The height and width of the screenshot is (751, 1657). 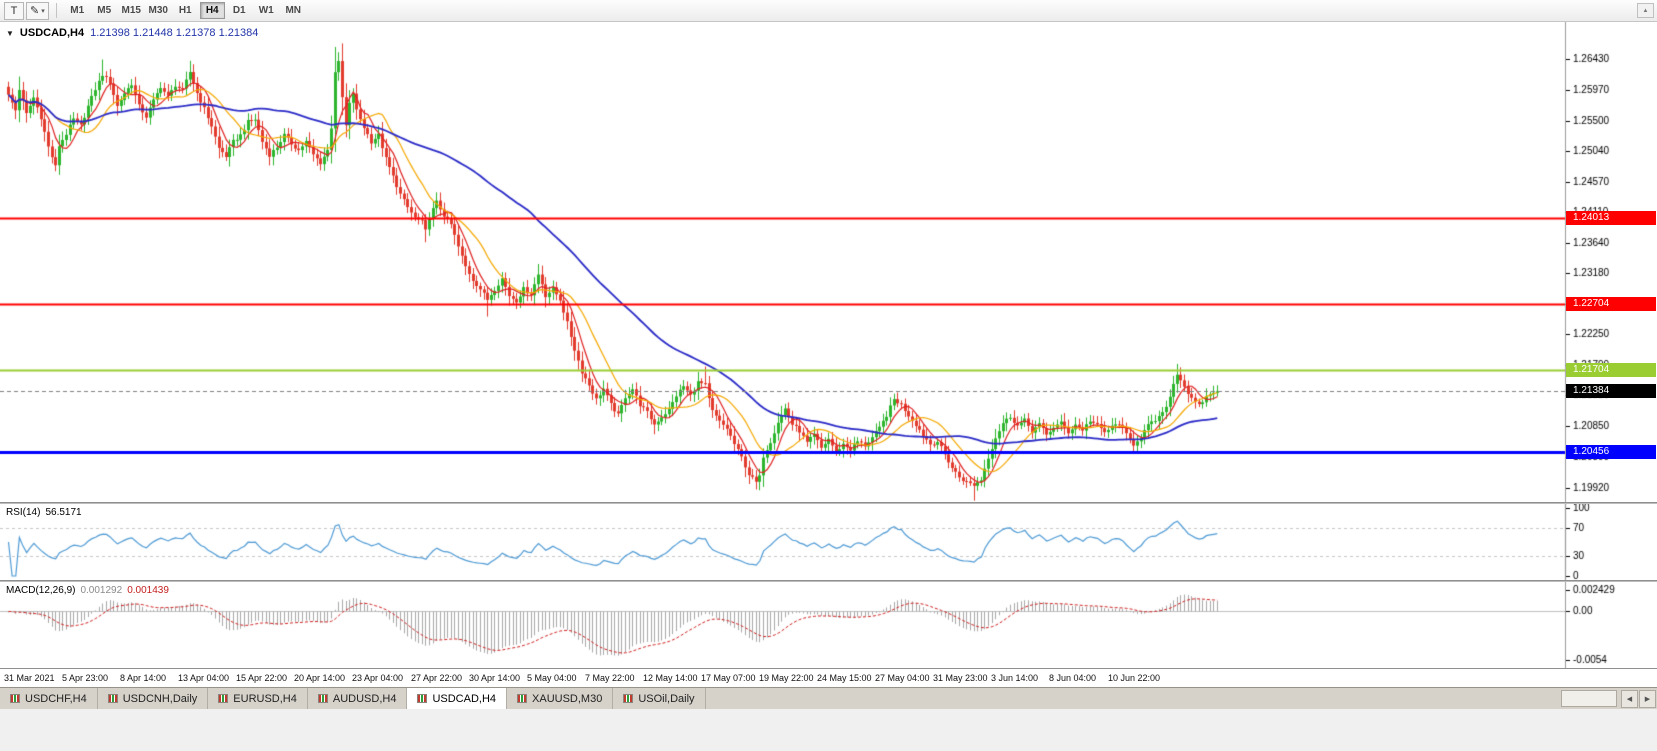 What do you see at coordinates (1589, 698) in the screenshot?
I see `tab-scrollbar-thumb` at bounding box center [1589, 698].